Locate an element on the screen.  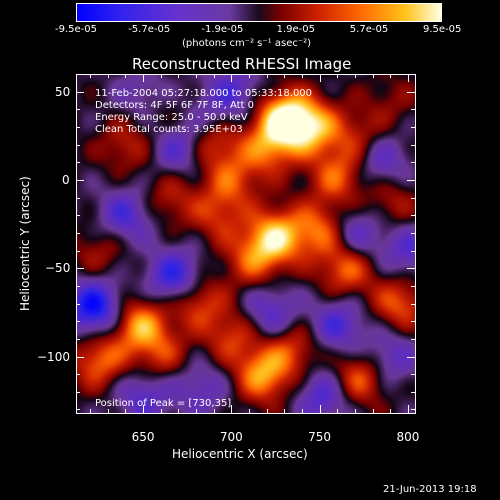
y-axis-label: Heliocentric Y (arcsec) is located at coordinates (25, 243).